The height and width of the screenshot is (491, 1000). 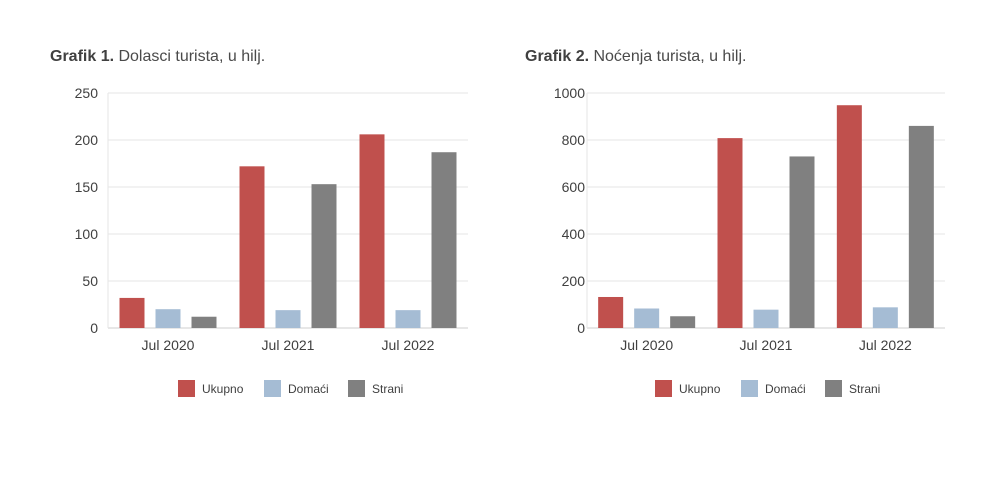 What do you see at coordinates (574, 234) in the screenshot?
I see `y-tick-label: 400` at bounding box center [574, 234].